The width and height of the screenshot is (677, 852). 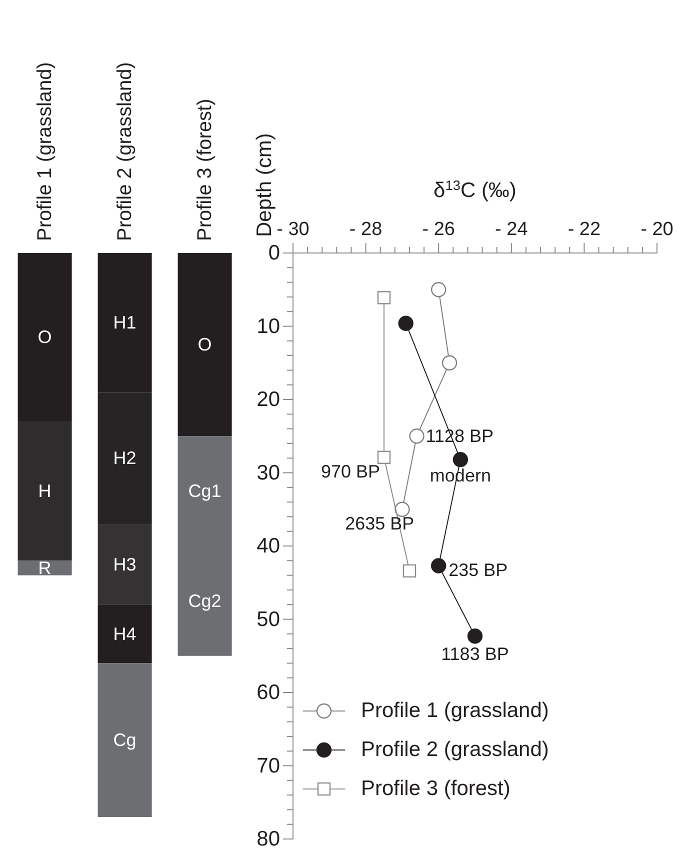 I want to click on data-label: Cg, so click(x=124, y=740).